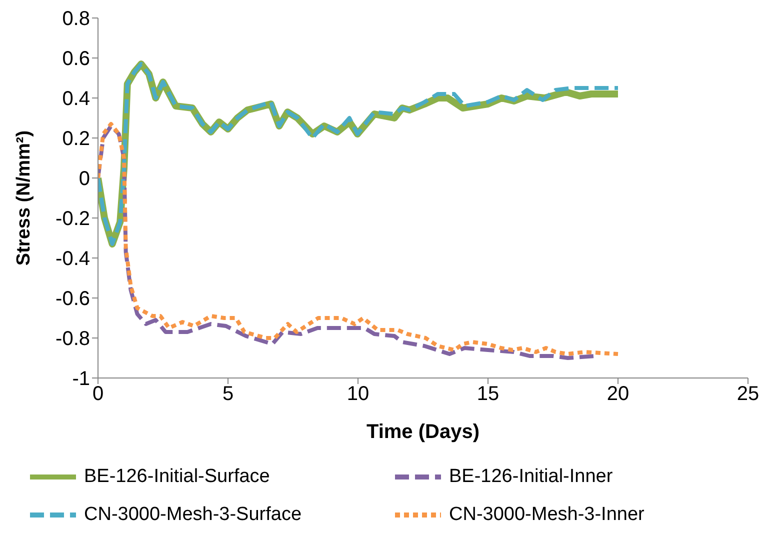  What do you see at coordinates (76, 139) in the screenshot?
I see `y-tick-label: 0.2` at bounding box center [76, 139].